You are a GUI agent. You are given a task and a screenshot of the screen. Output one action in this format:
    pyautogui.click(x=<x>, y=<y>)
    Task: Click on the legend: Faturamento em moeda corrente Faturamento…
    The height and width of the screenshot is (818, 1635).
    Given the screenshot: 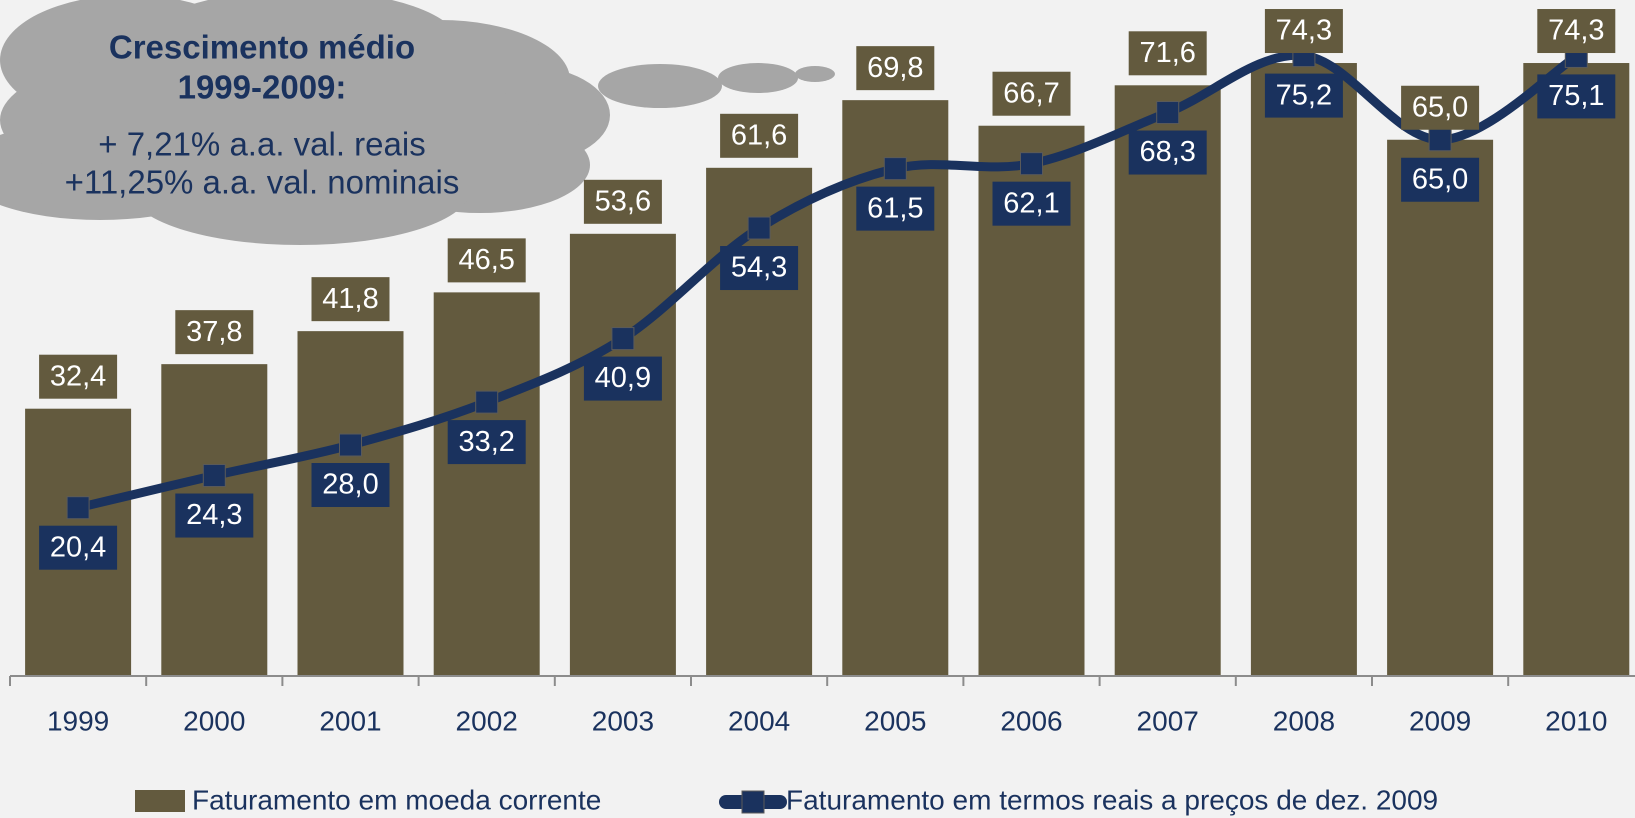 What is the action you would take?
    pyautogui.click(x=786, y=799)
    